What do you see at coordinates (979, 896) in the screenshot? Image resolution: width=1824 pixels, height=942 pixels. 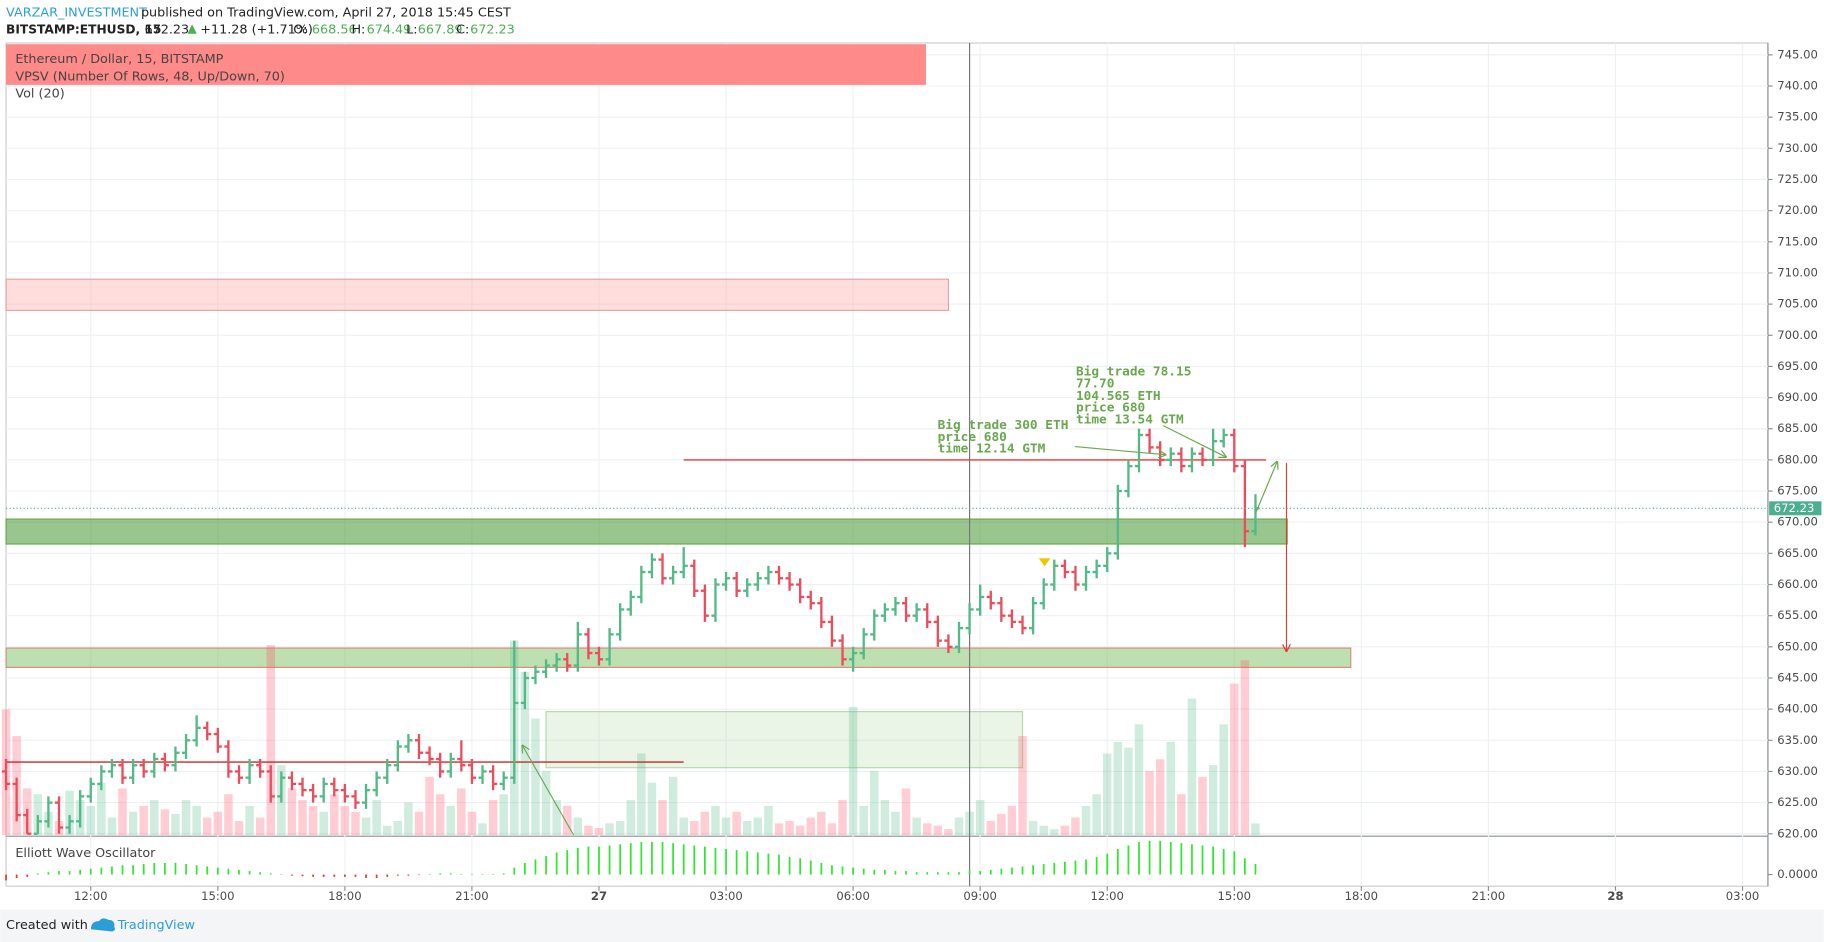 I see `x-tick-label: 09:00` at bounding box center [979, 896].